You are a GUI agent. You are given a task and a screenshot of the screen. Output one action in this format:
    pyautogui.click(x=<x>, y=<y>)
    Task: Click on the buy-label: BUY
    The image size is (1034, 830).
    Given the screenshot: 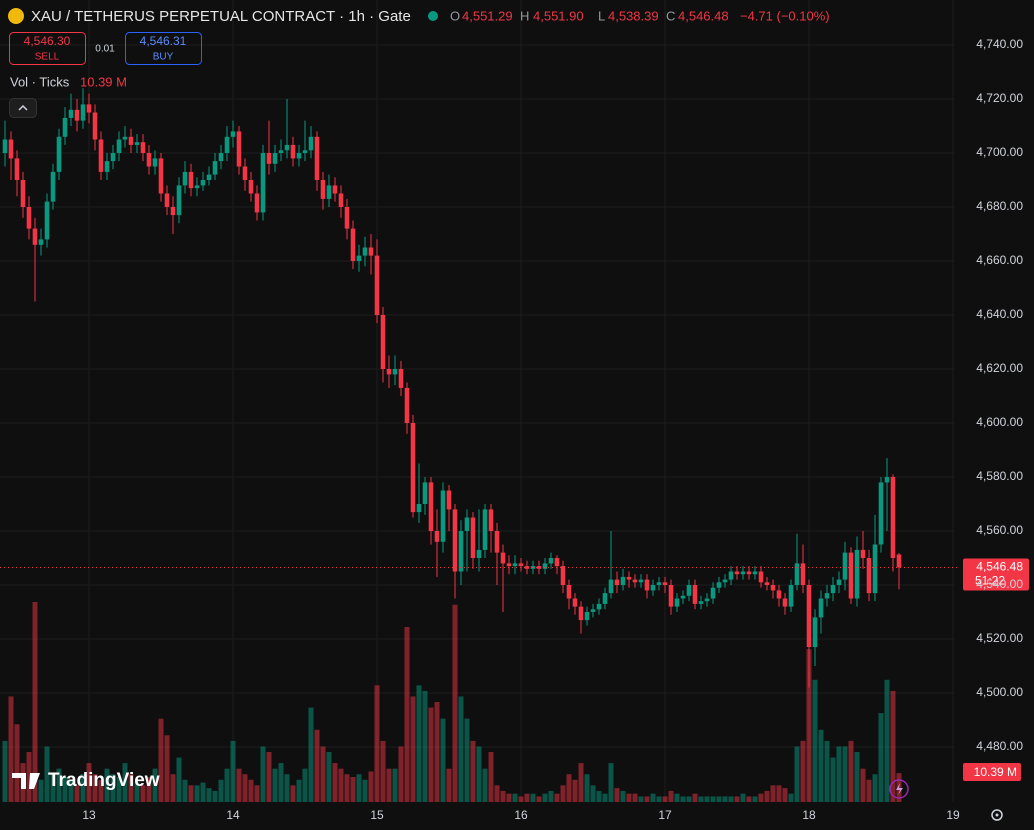 What is the action you would take?
    pyautogui.click(x=163, y=57)
    